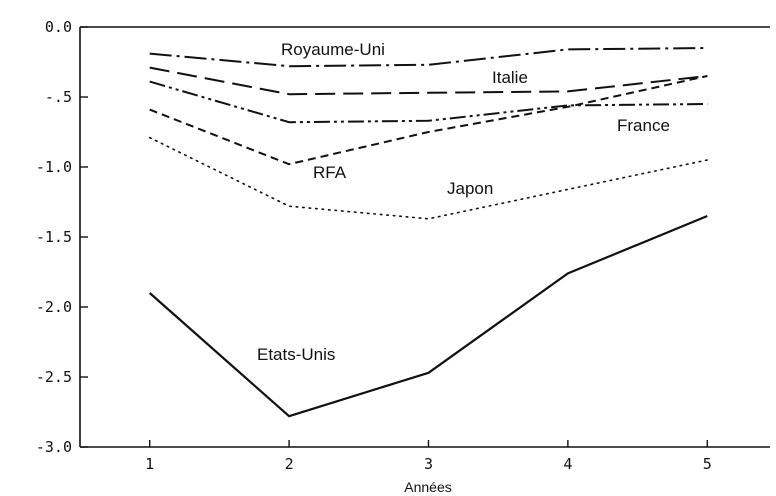 The height and width of the screenshot is (496, 776). What do you see at coordinates (58, 97) in the screenshot?
I see `y-tick-label: -.5` at bounding box center [58, 97].